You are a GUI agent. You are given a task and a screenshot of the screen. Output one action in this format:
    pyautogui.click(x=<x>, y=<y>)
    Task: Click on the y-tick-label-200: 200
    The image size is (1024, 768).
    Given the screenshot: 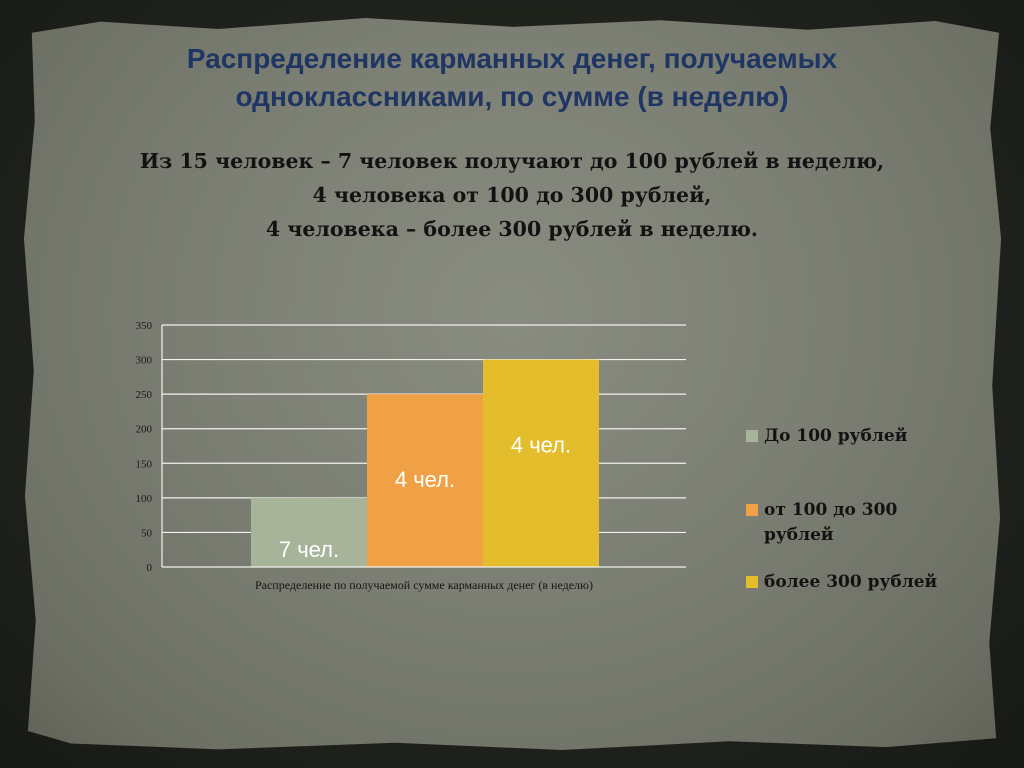 What is the action you would take?
    pyautogui.click(x=144, y=430)
    